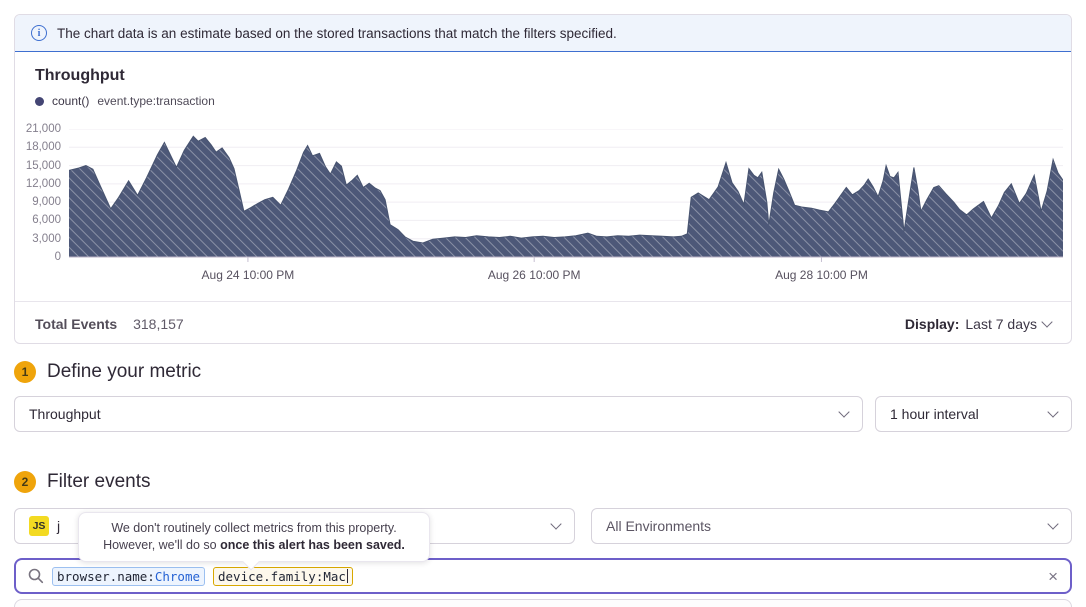  Describe the element at coordinates (934, 414) in the screenshot. I see `interval-select-value: 1 hour interval` at that location.